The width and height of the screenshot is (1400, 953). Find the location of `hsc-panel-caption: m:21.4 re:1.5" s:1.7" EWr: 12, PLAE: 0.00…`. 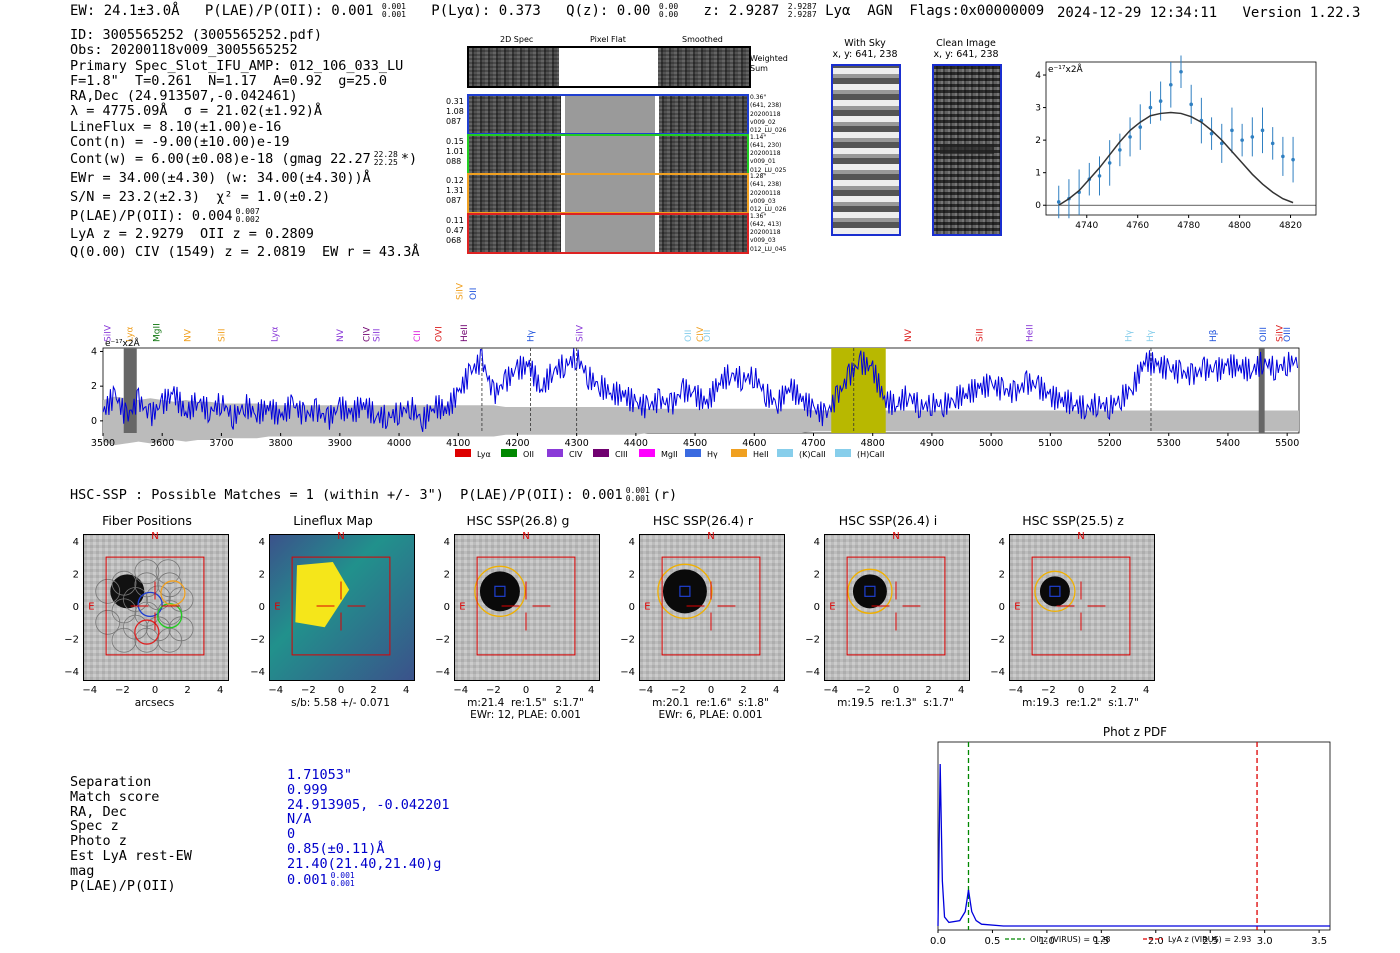

hsc-panel-caption: m:21.4 re:1.5" s:1.7" EWr: 12, PLAE: 0.00… is located at coordinates (525, 709).